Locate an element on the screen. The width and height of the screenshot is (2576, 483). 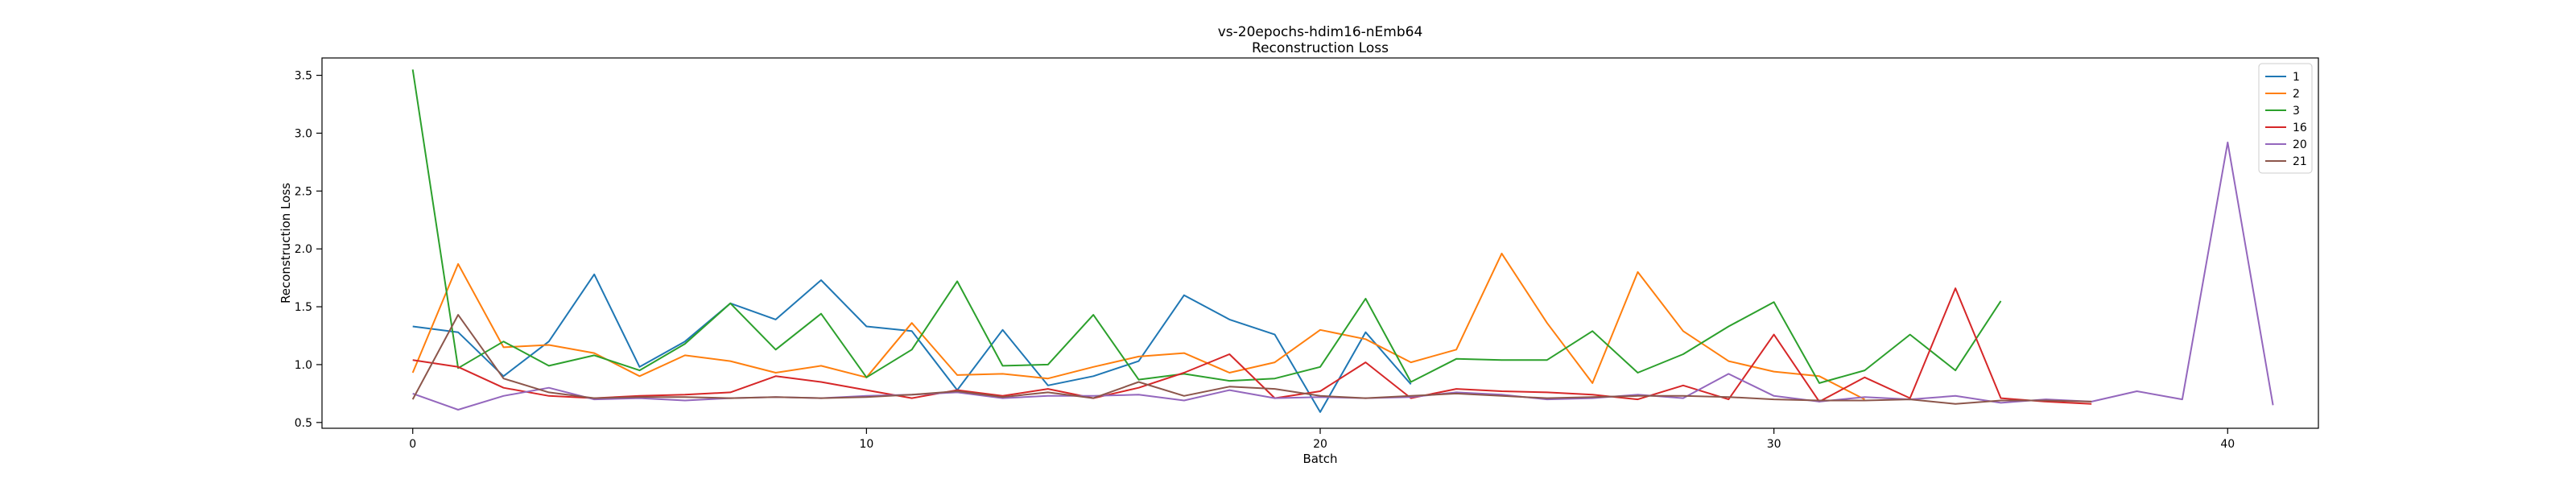
legend-box is located at coordinates (2285, 118).